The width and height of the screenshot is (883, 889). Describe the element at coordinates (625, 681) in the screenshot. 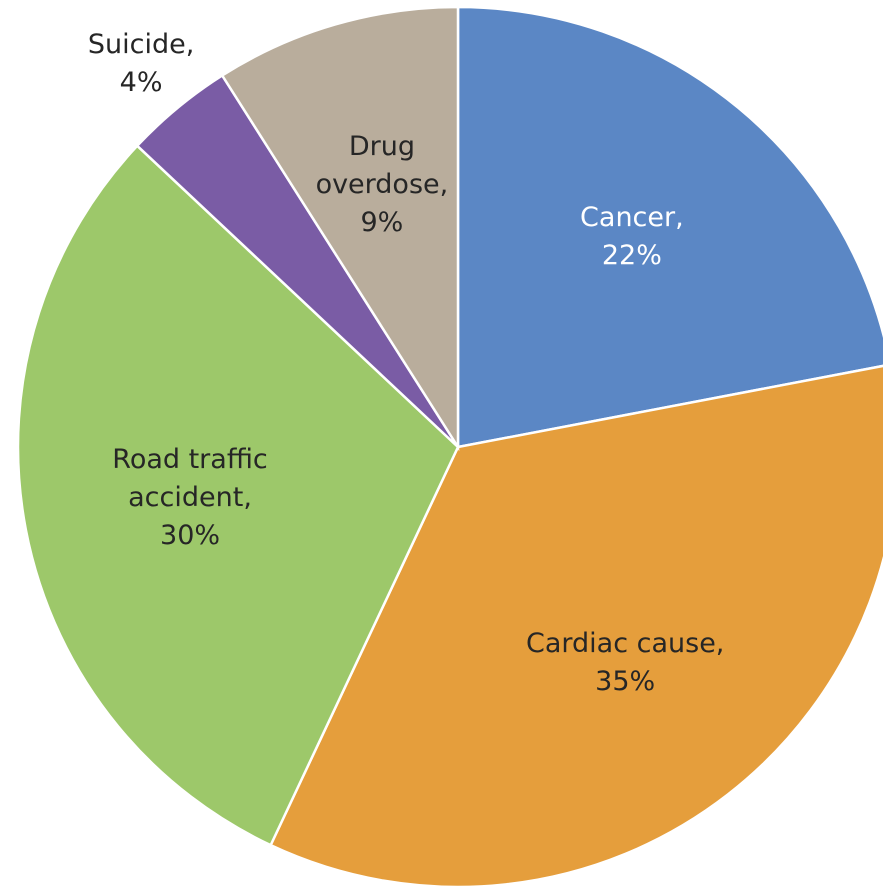

I see `value-label: 35%` at that location.